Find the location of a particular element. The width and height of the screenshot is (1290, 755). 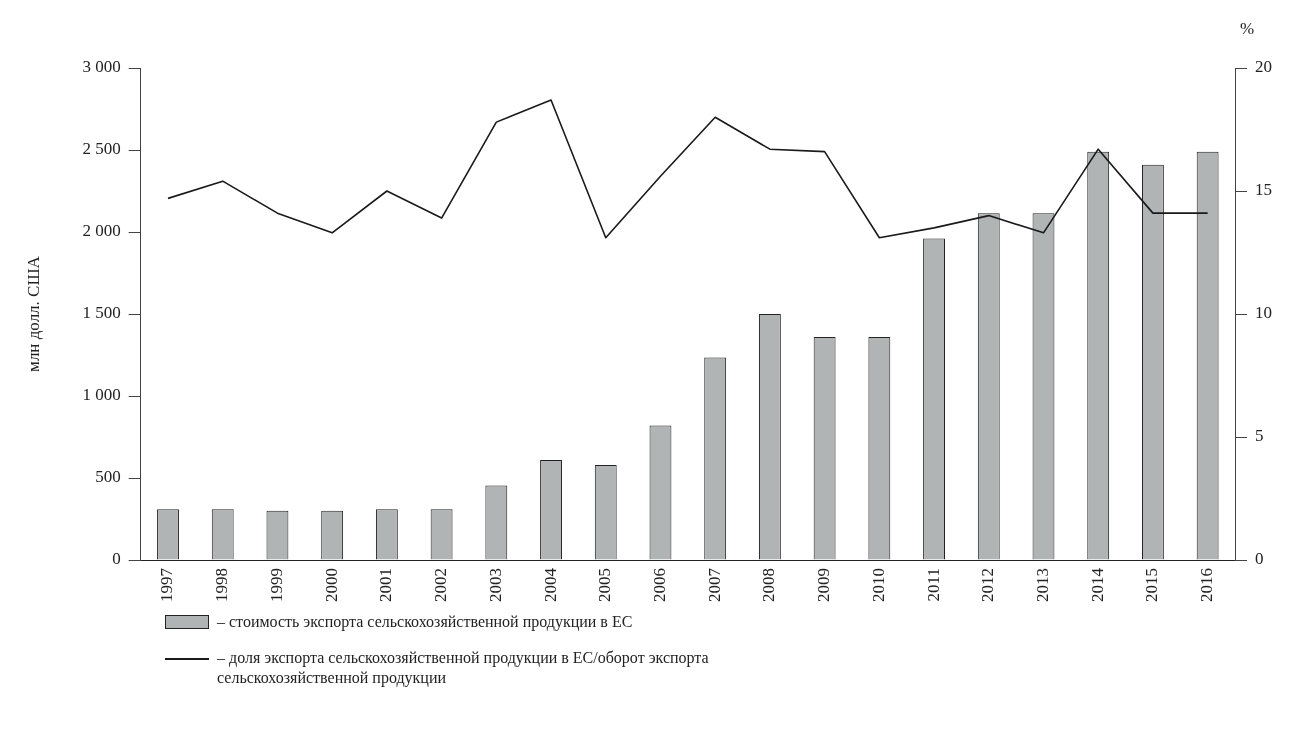

y-tick-label: 1 000 is located at coordinates (101, 395).